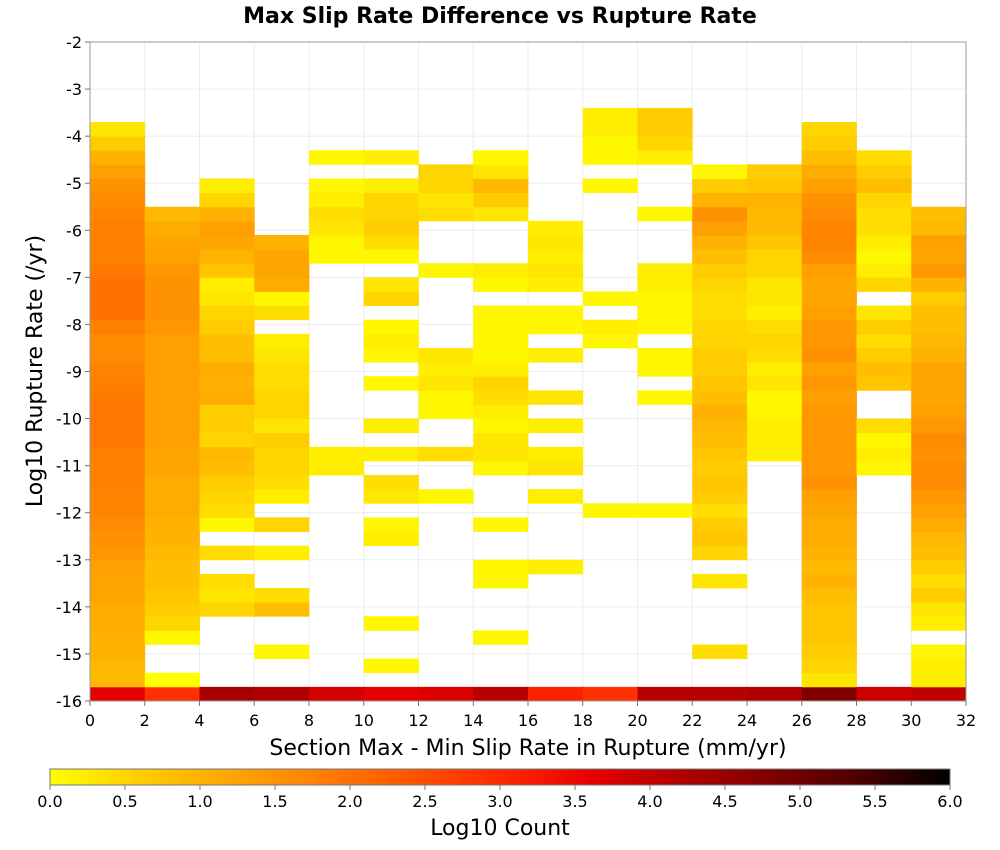  Describe the element at coordinates (74, 42) in the screenshot. I see `y-tick-label: -2` at that location.